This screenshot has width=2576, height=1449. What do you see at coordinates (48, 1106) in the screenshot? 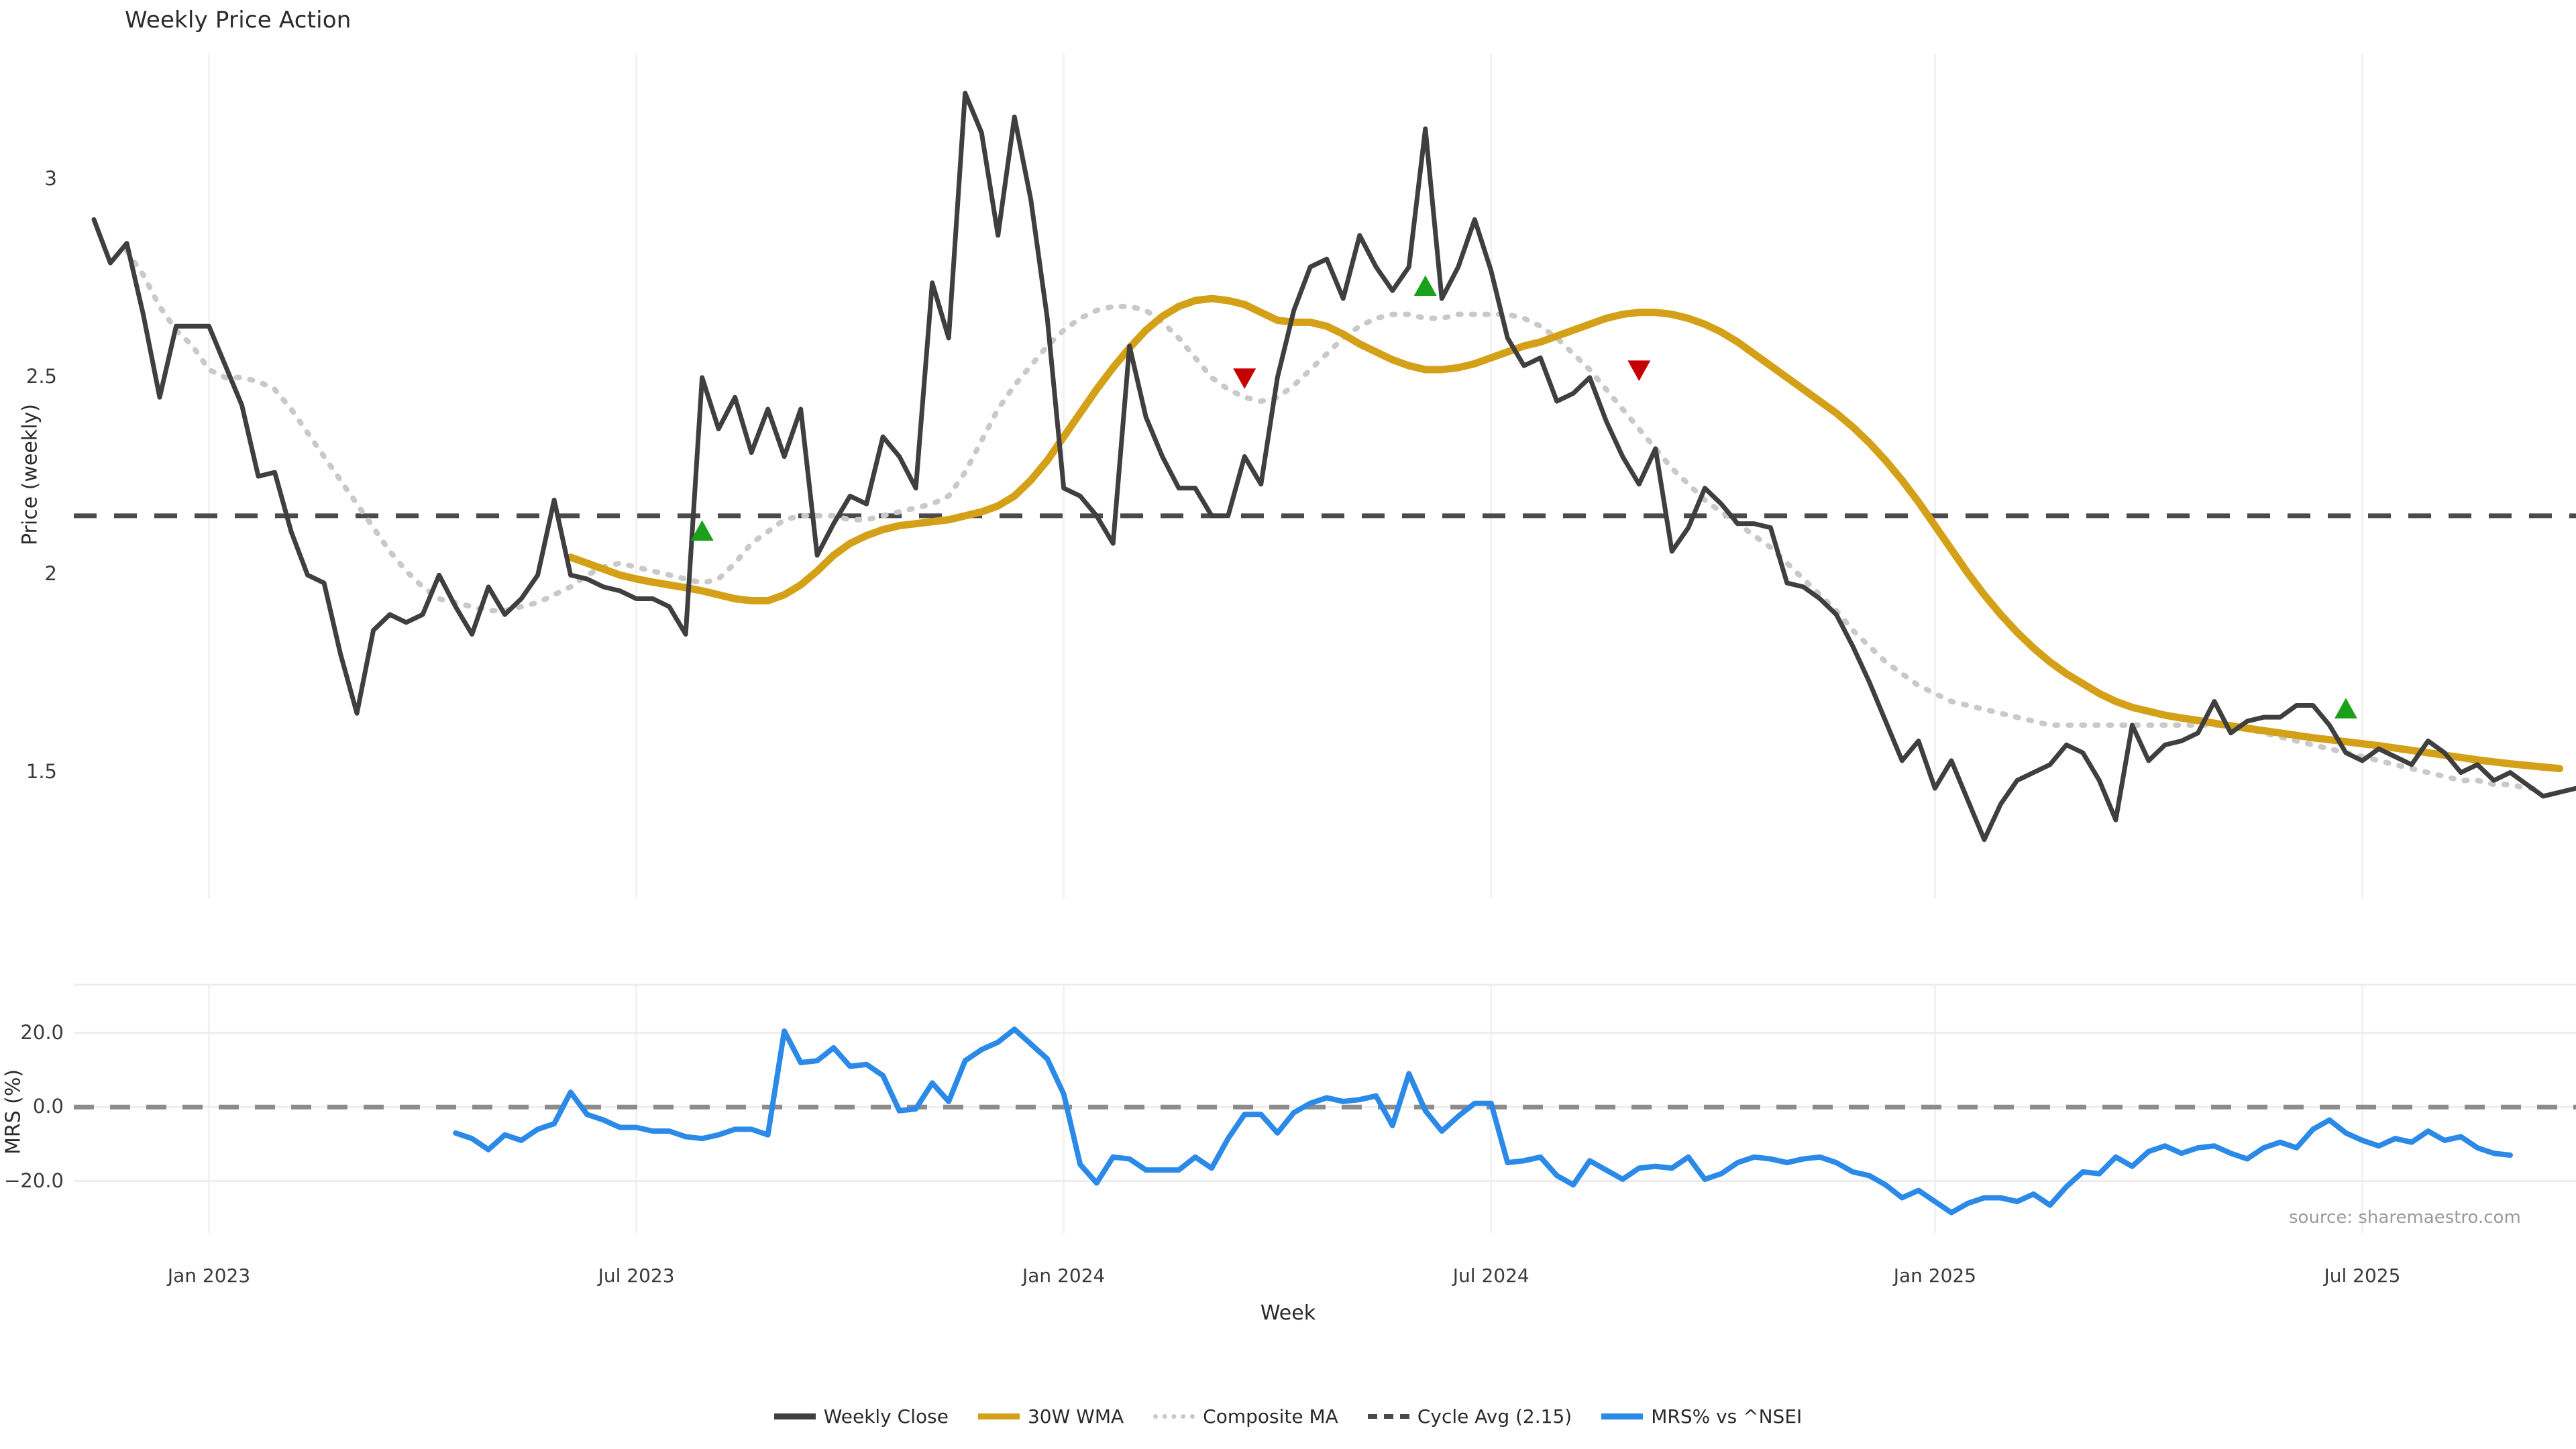
I see `mrs-ytick-1: 0.0` at bounding box center [48, 1106].